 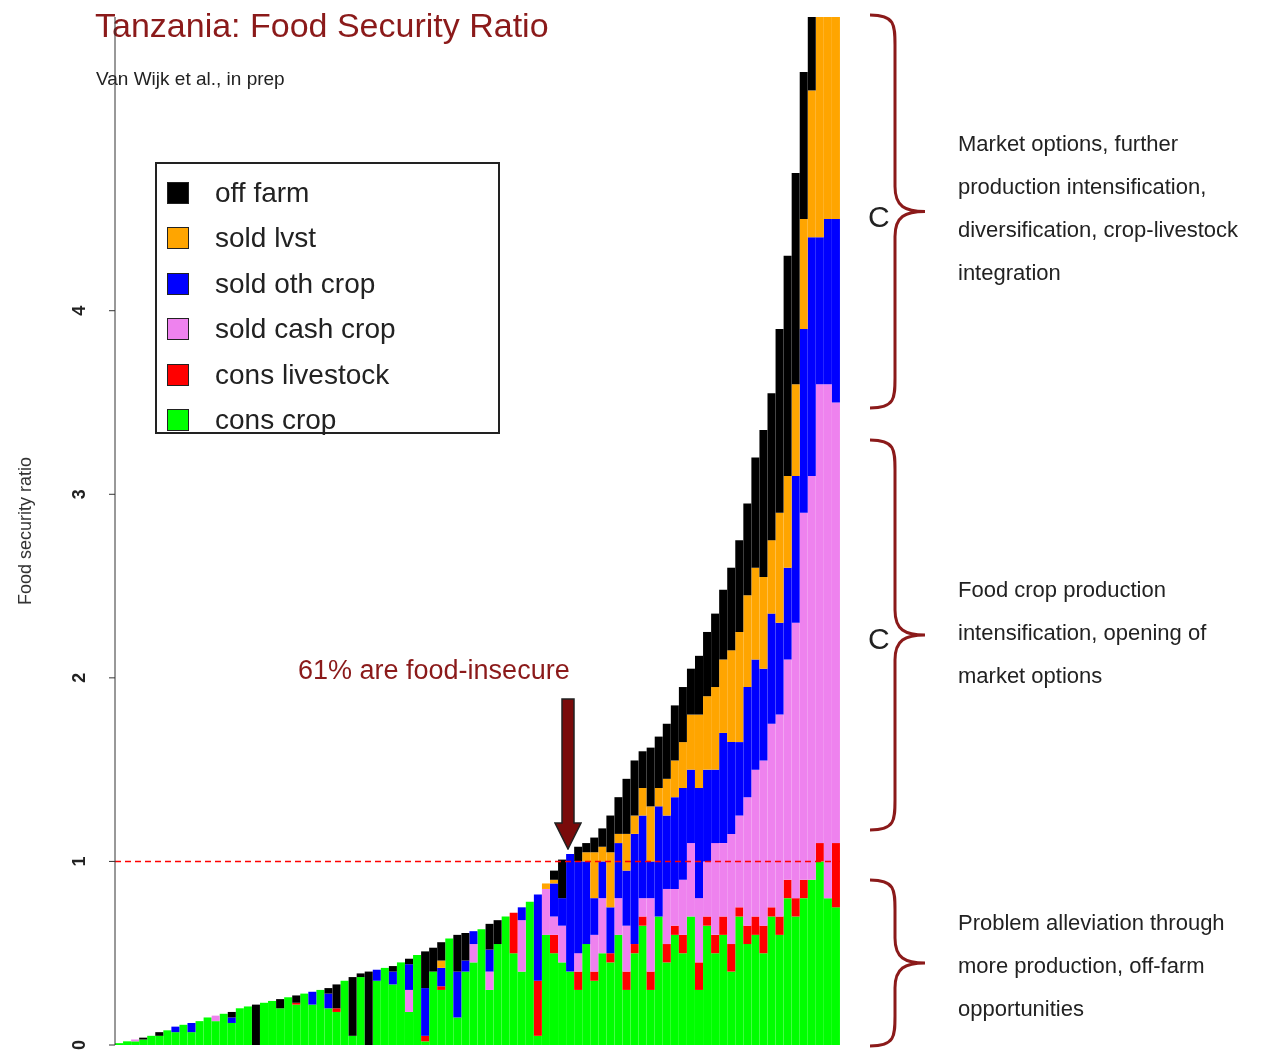 I want to click on text: Problem alleviation through more production, off-farm opportunities, so click(x=1092, y=966).